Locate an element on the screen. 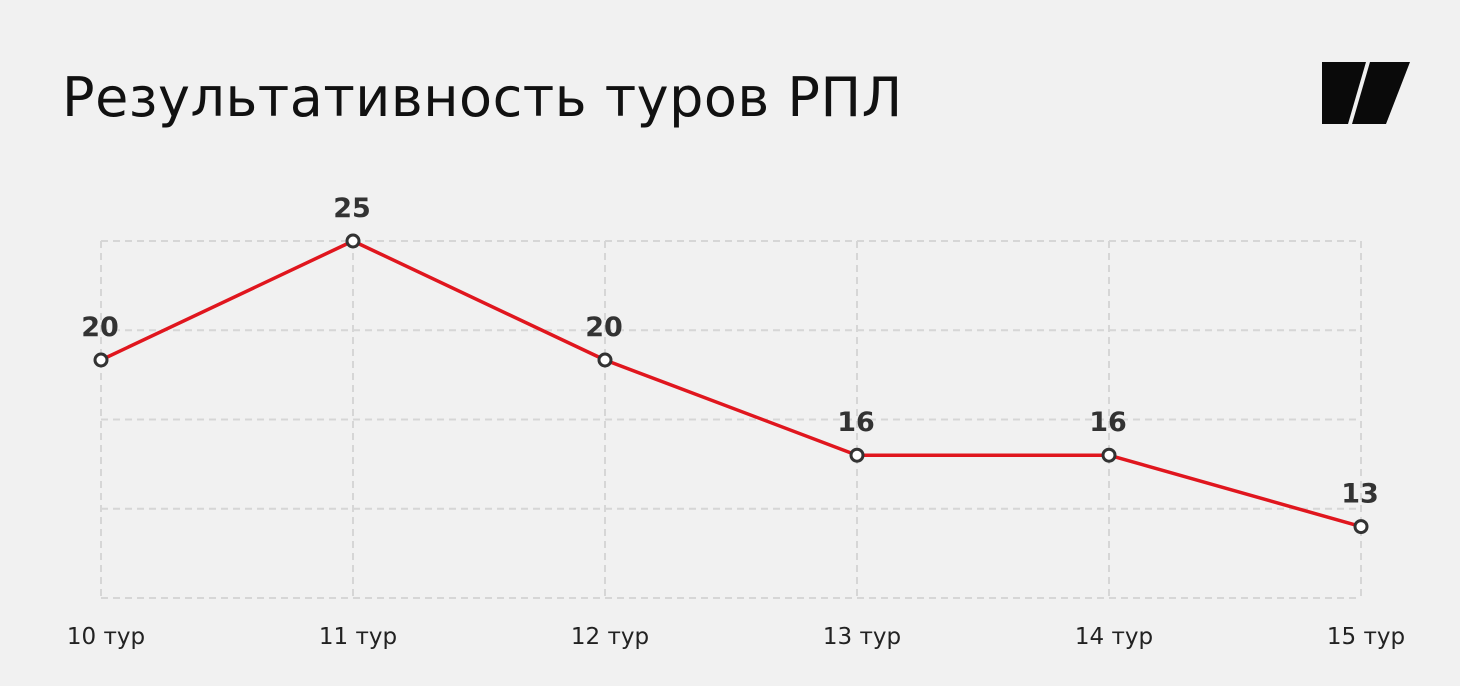 This screenshot has height=686, width=1460. x-tick-label: 13 тур is located at coordinates (862, 637).